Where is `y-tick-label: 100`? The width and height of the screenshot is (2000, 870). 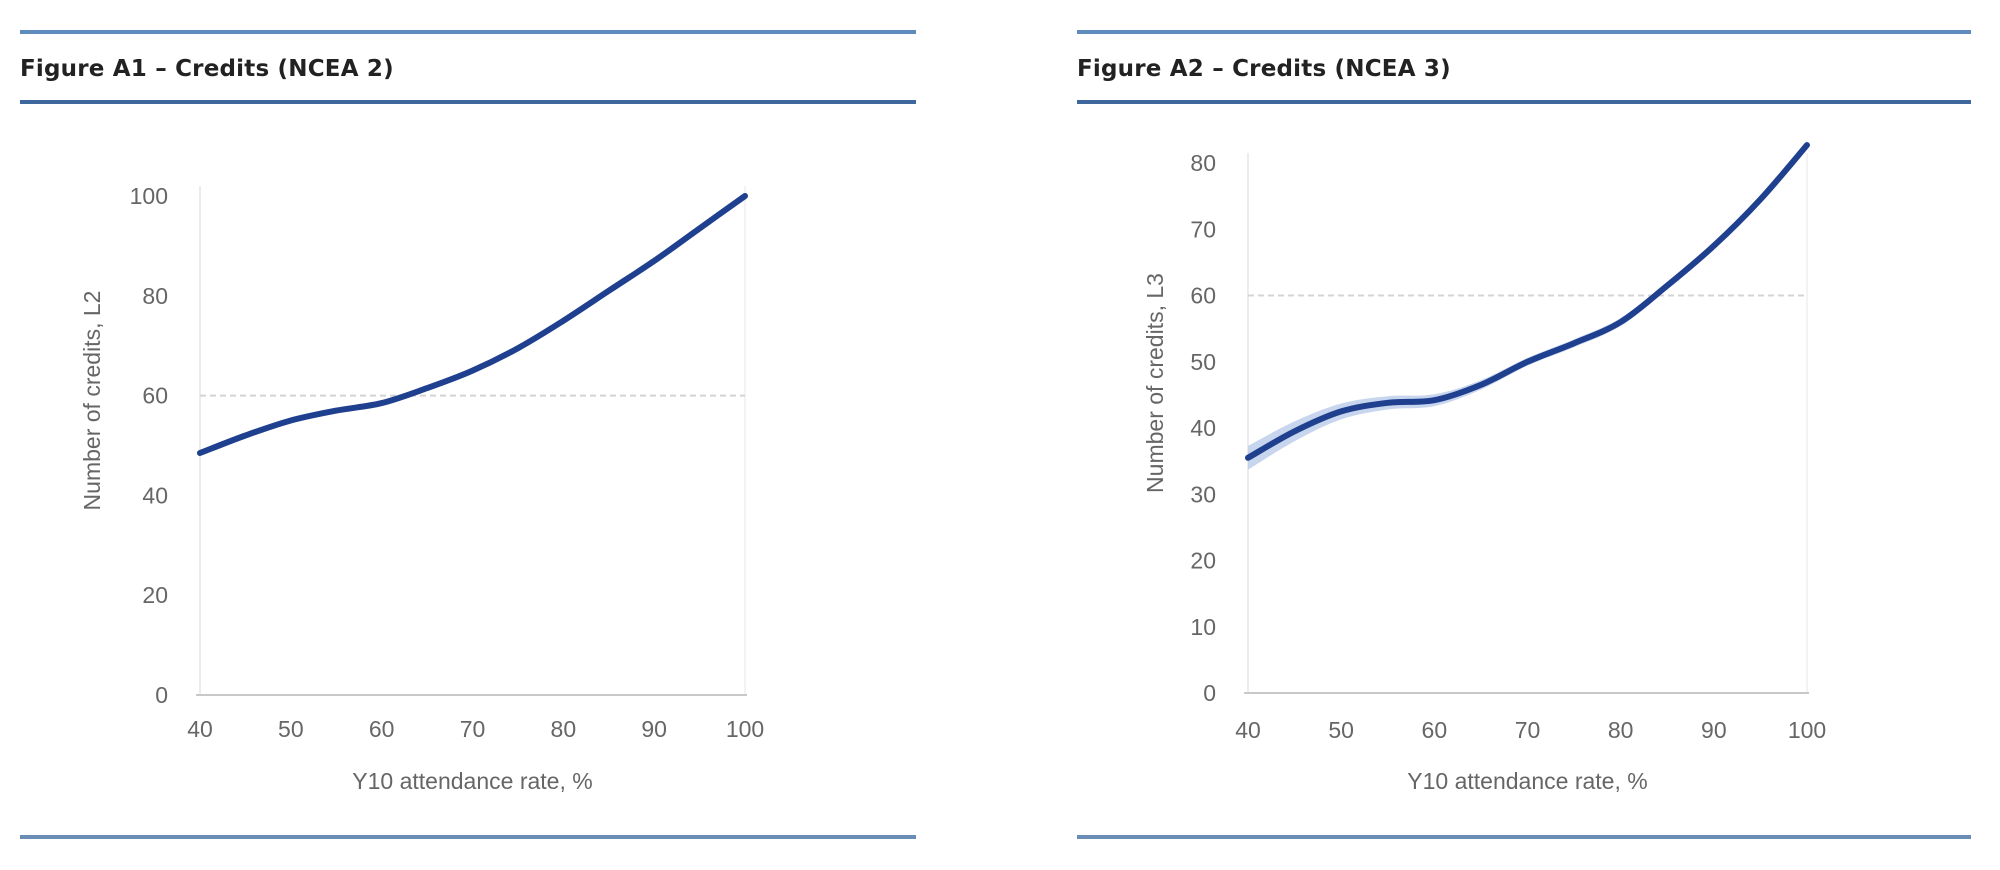
y-tick-label: 100 is located at coordinates (149, 196).